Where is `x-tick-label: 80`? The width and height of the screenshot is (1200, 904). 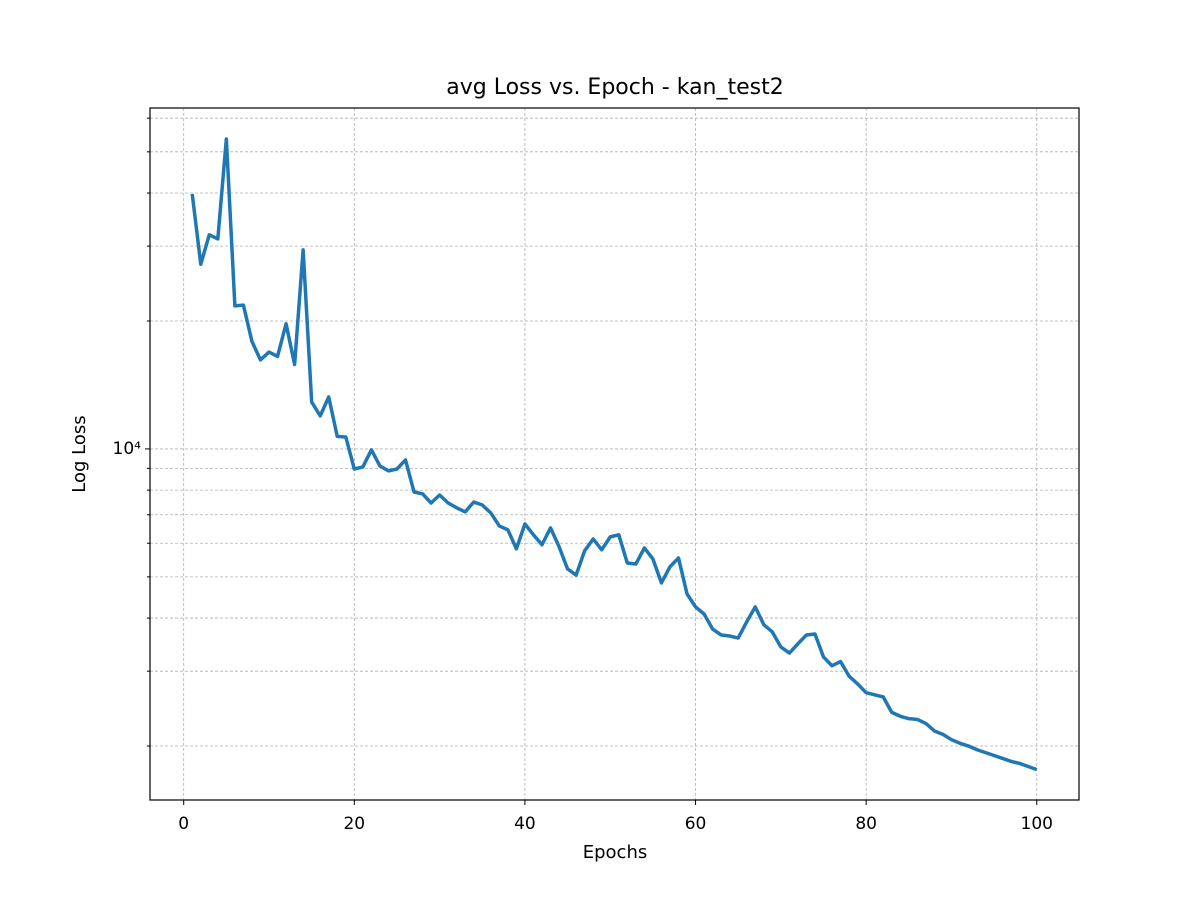 x-tick-label: 80 is located at coordinates (866, 824).